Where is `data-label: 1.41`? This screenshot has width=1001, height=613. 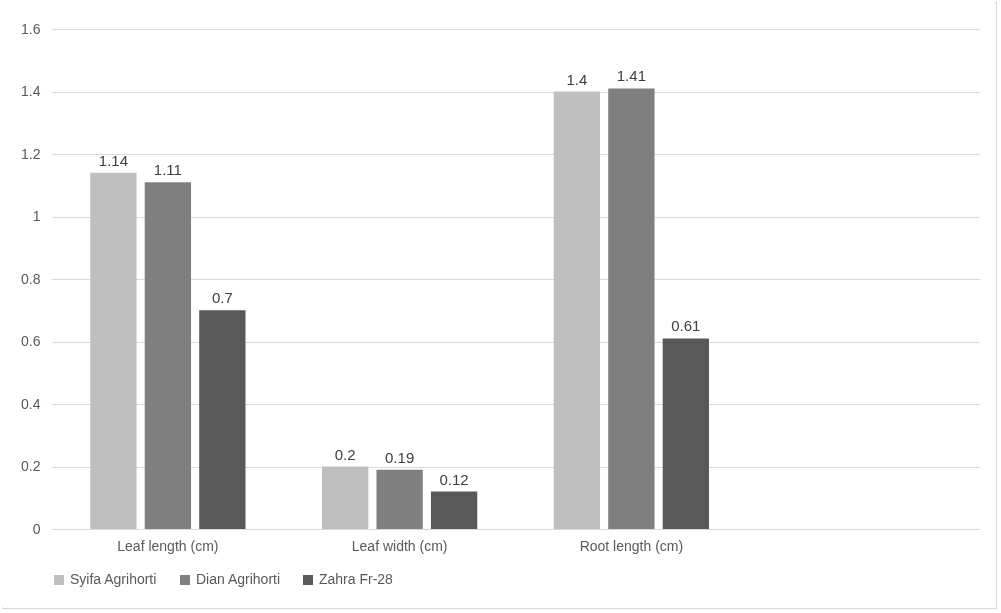
data-label: 1.41 is located at coordinates (631, 76).